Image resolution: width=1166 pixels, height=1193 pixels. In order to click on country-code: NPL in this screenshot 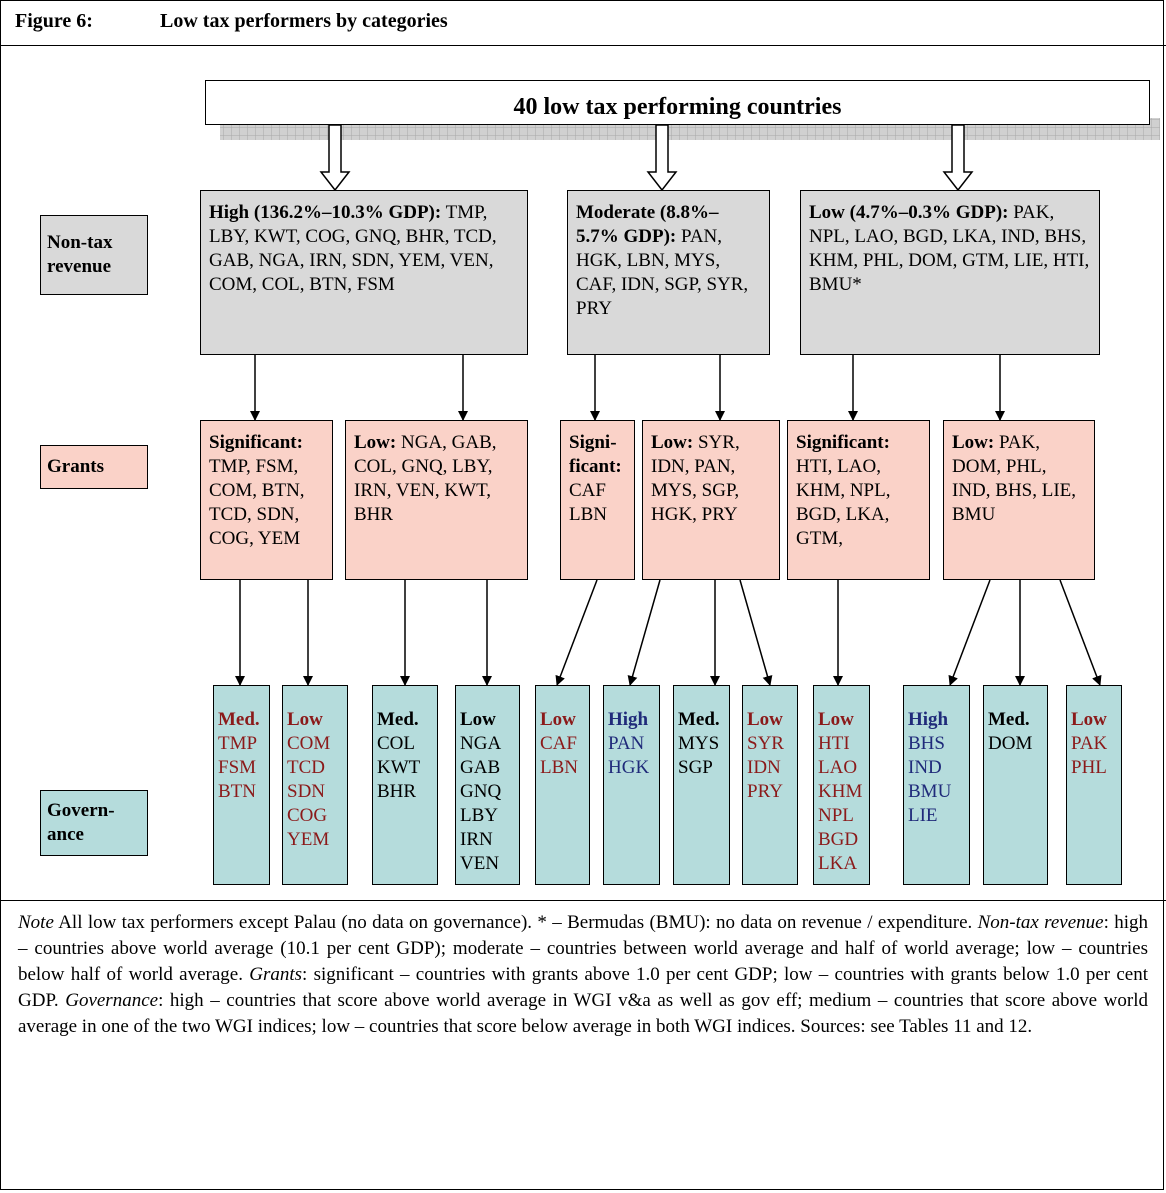, I will do `click(836, 815)`.